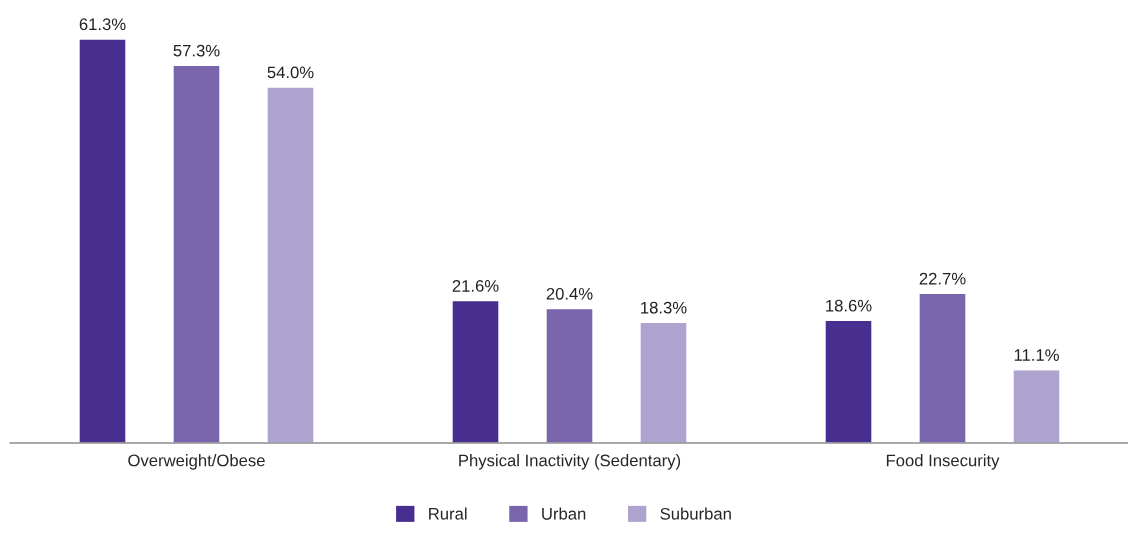  Describe the element at coordinates (664, 307) in the screenshot. I see `data-label: 18.3%` at that location.